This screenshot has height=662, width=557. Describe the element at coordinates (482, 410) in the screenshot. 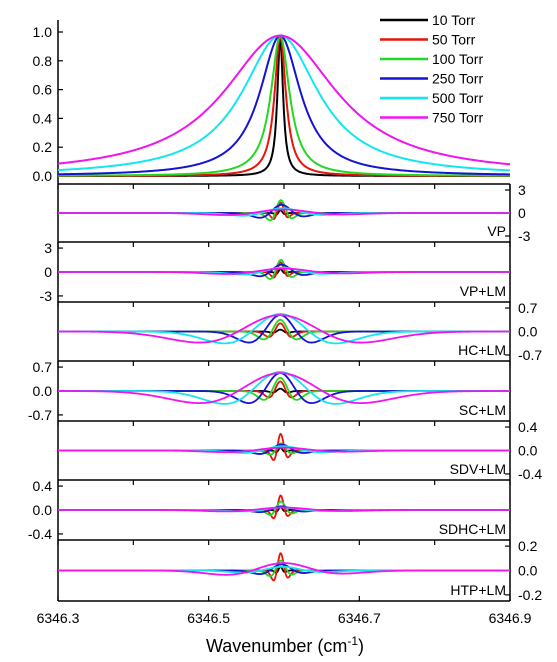

I see `panel-label: SC+LM` at that location.